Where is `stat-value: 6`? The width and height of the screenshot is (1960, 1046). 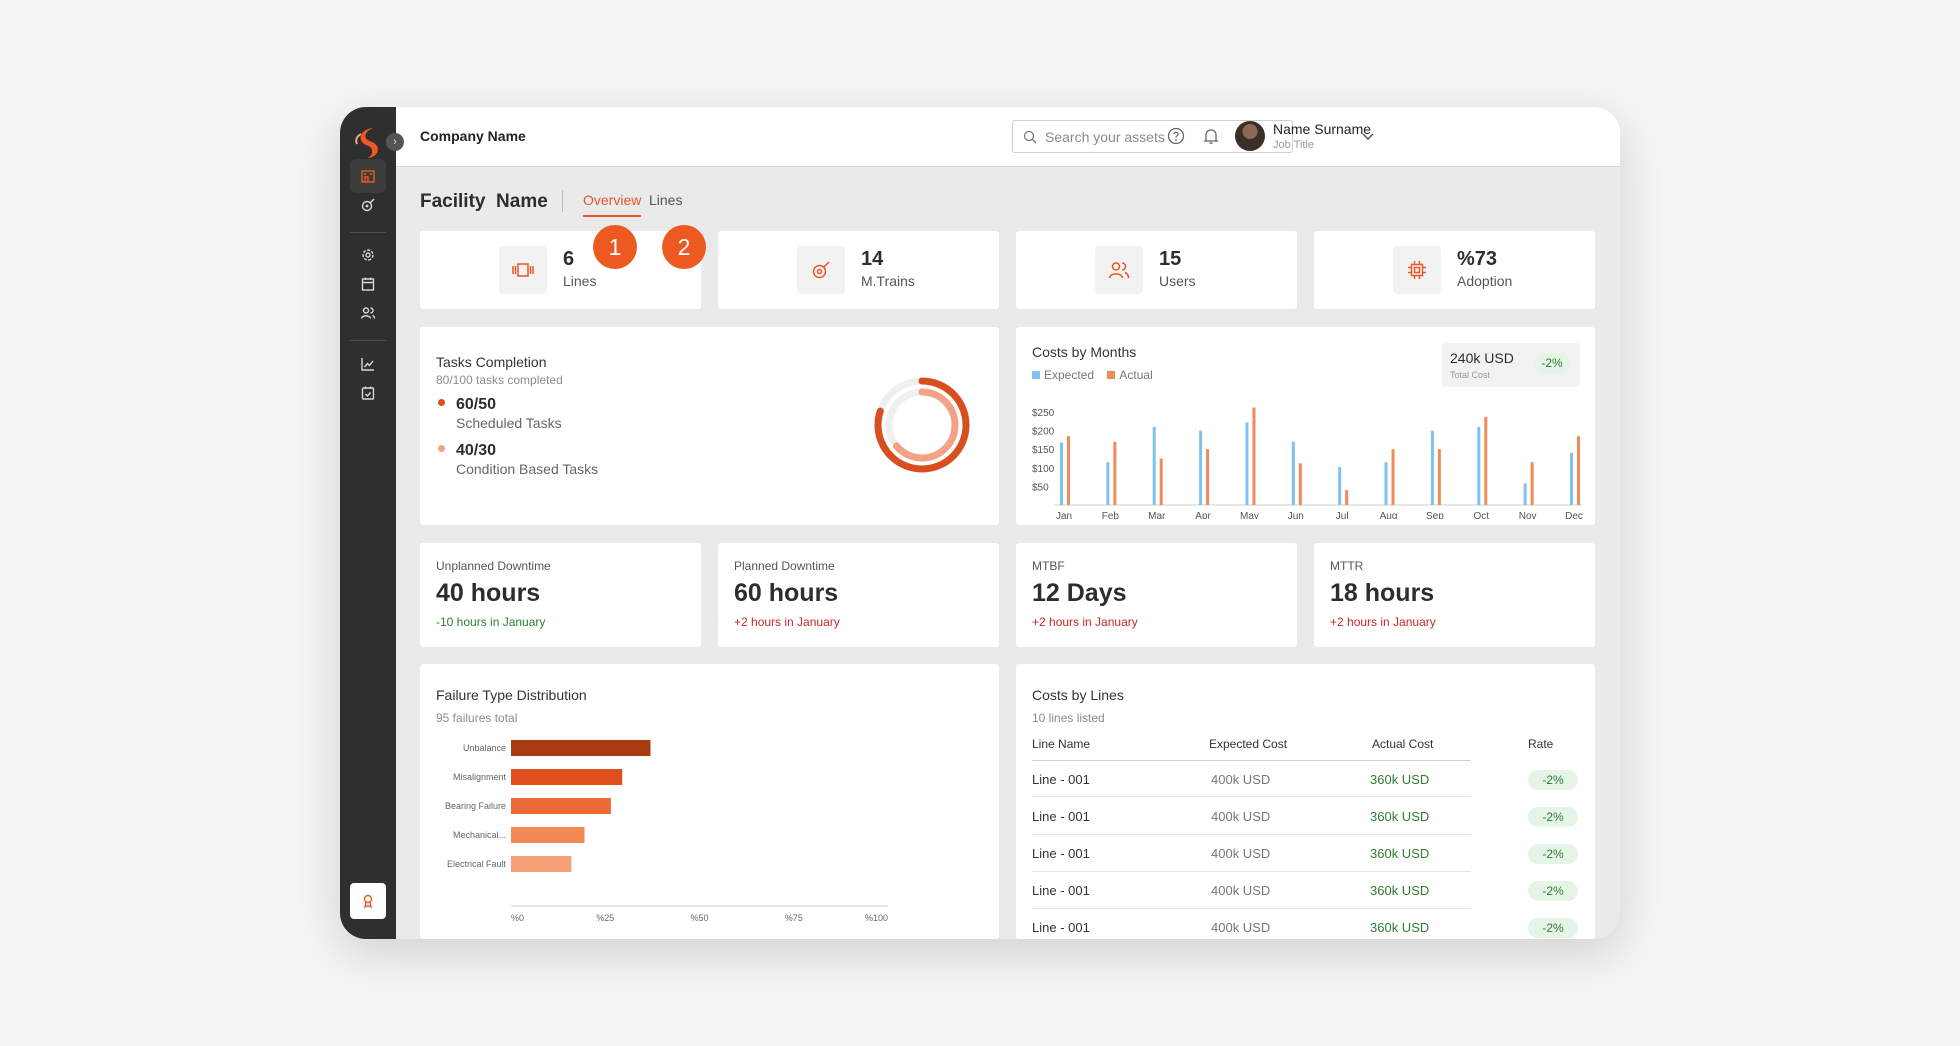
stat-value: 6 is located at coordinates (569, 259).